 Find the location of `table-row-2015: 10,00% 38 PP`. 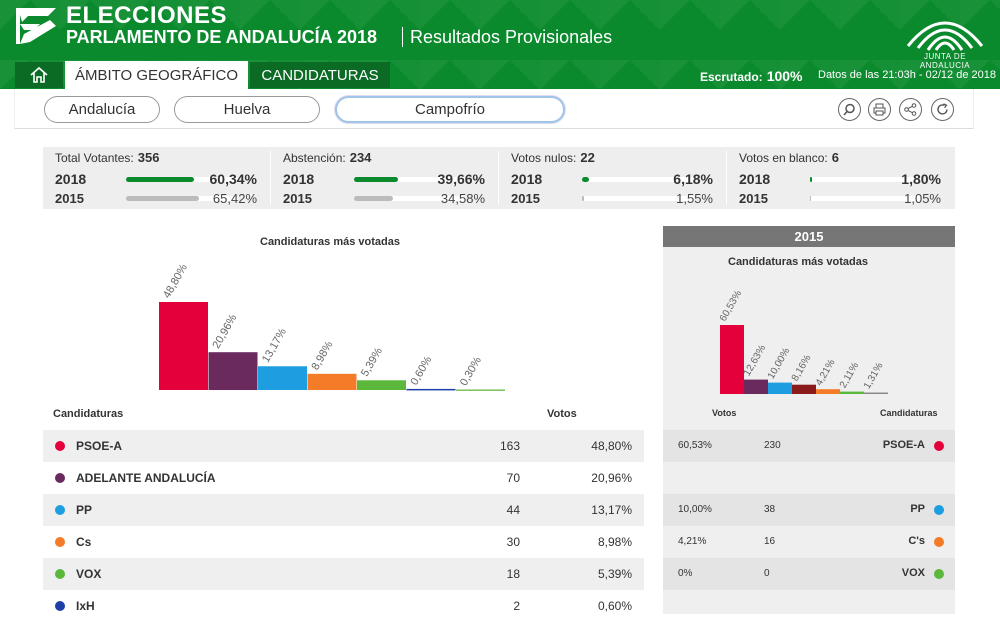

table-row-2015: 10,00% 38 PP is located at coordinates (809, 510).